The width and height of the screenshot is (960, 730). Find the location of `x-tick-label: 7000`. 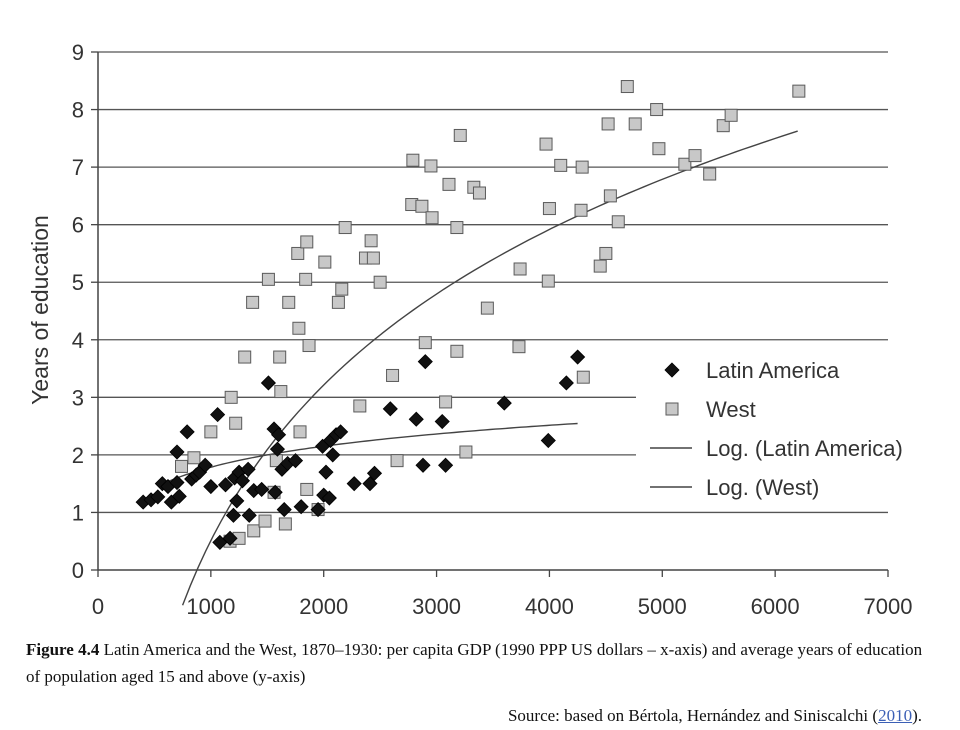

x-tick-label: 7000 is located at coordinates (888, 606).